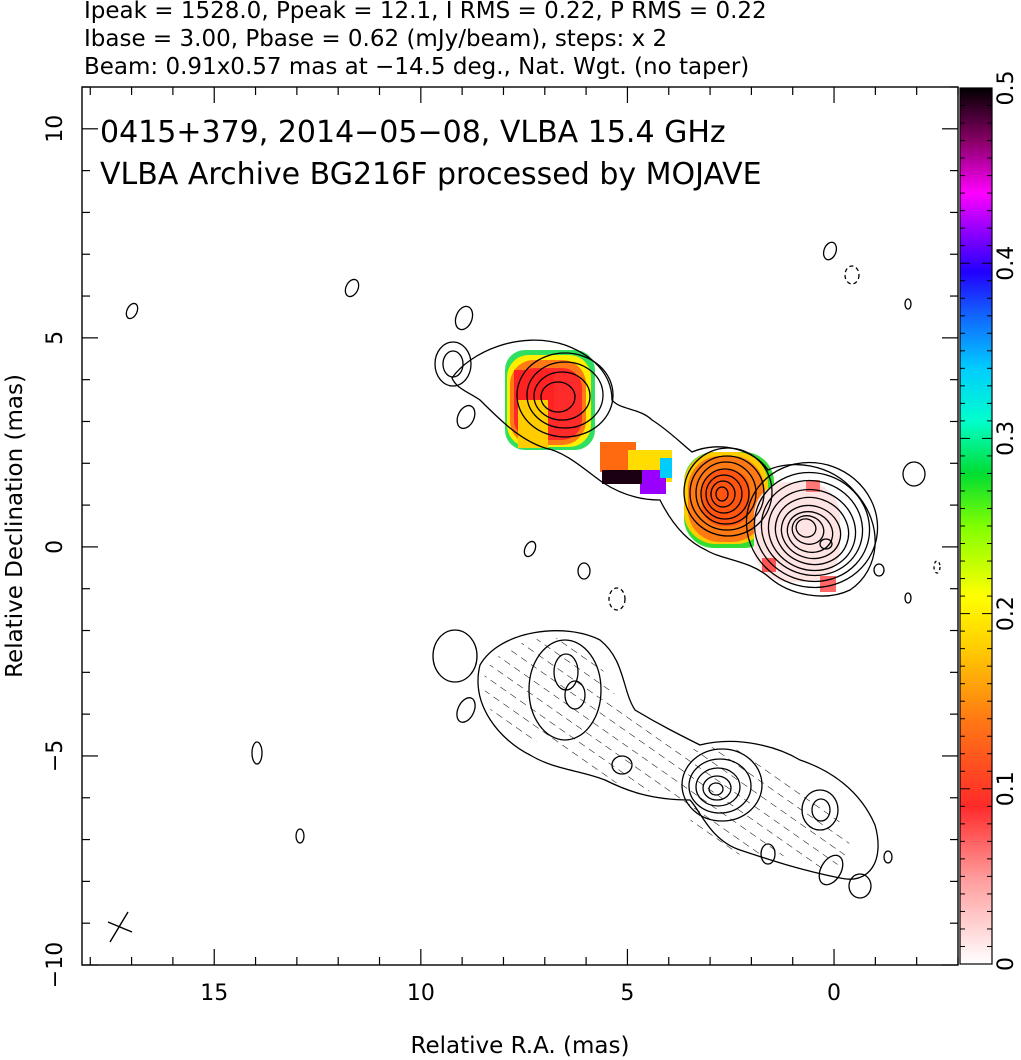  Describe the element at coordinates (667, 754) in the screenshot. I see `hatched-jet-region` at that location.